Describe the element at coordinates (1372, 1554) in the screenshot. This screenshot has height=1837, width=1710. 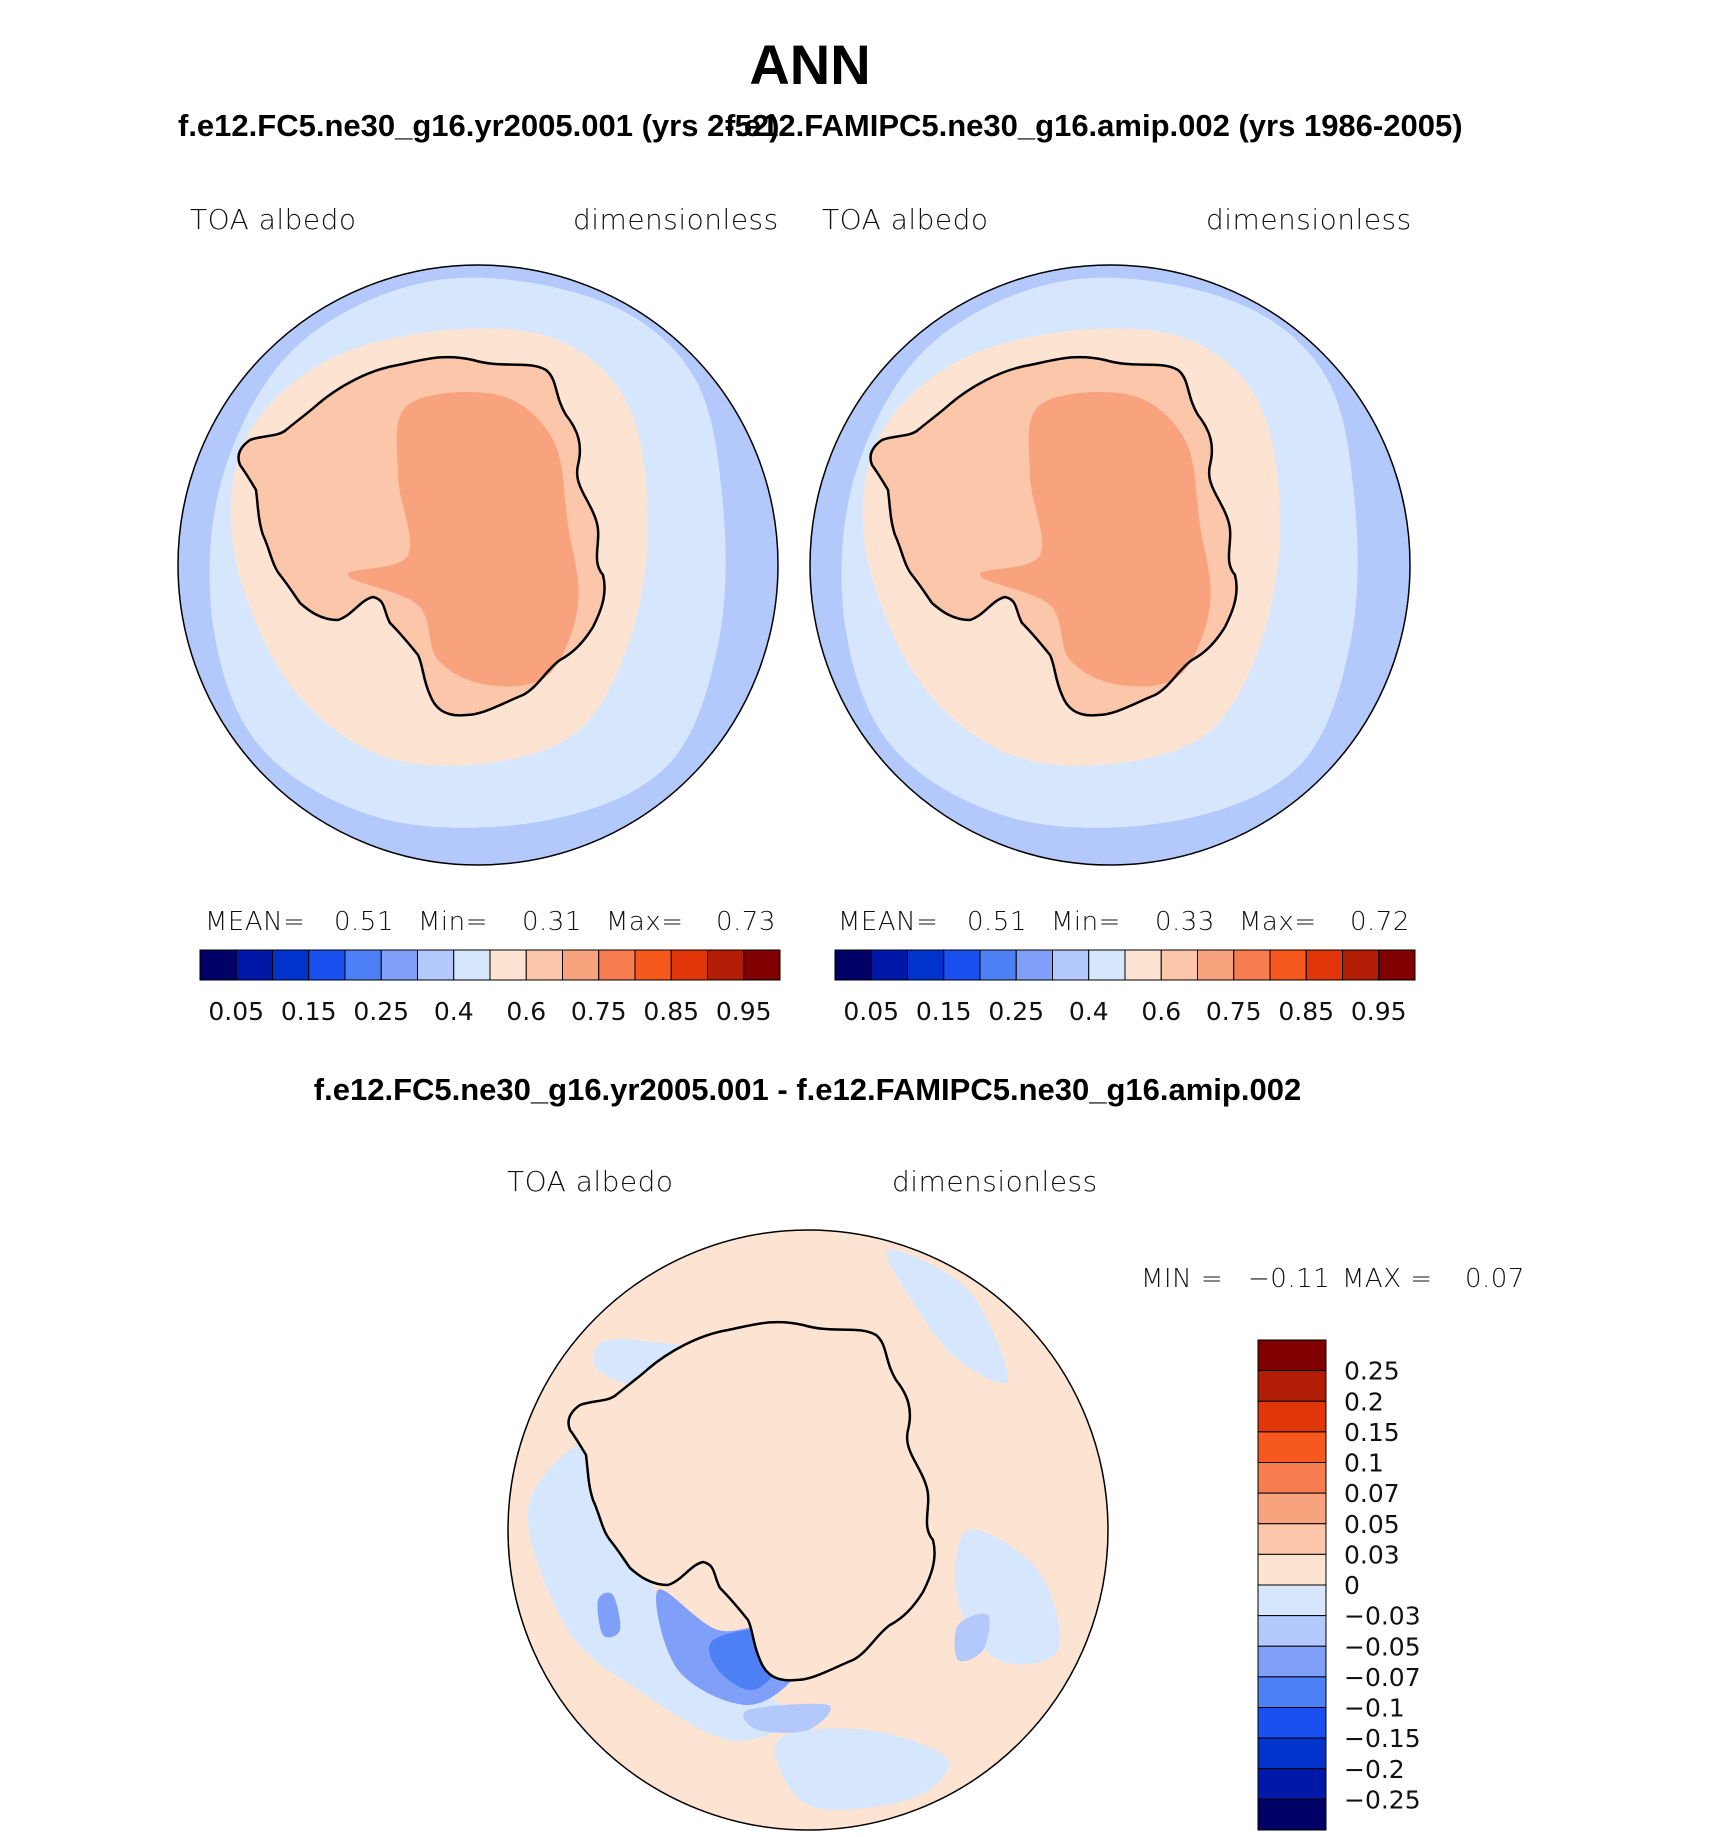
I see `colorbar-tick-label: 0.03` at that location.